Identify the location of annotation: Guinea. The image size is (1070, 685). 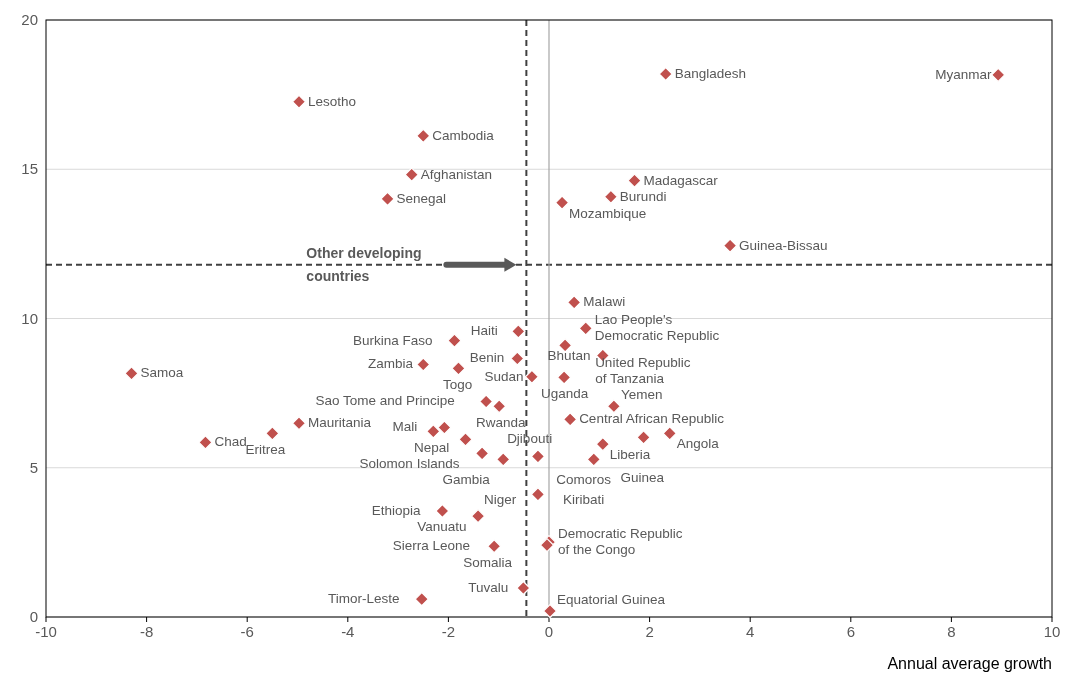
(642, 478).